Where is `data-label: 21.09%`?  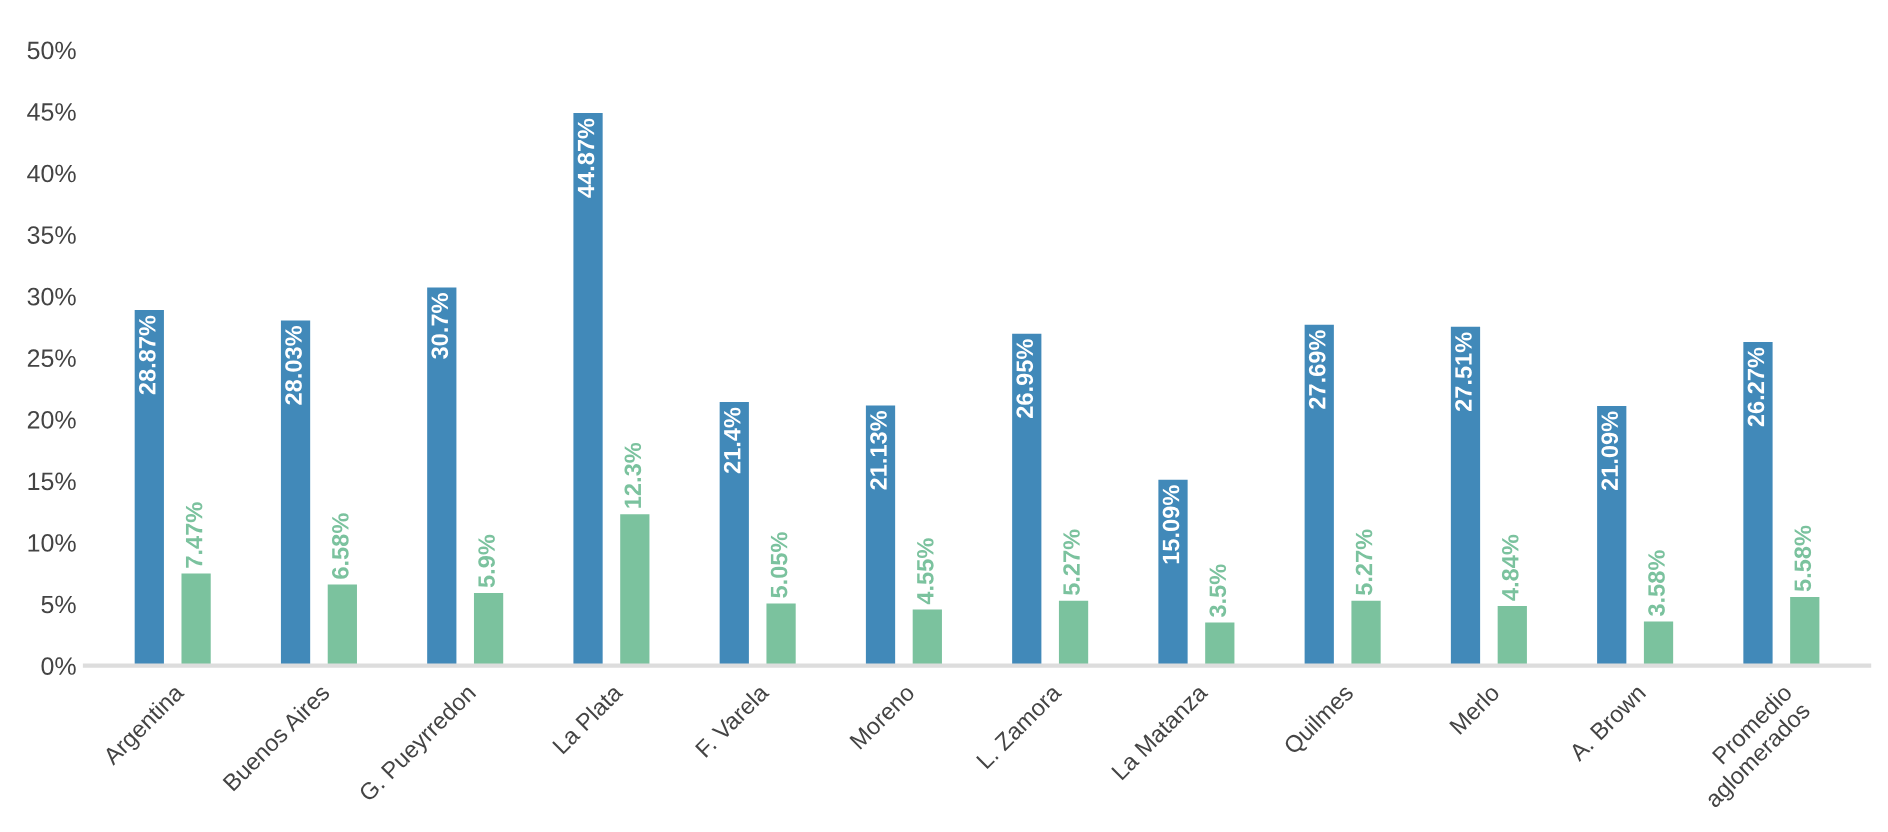 data-label: 21.09% is located at coordinates (1610, 451).